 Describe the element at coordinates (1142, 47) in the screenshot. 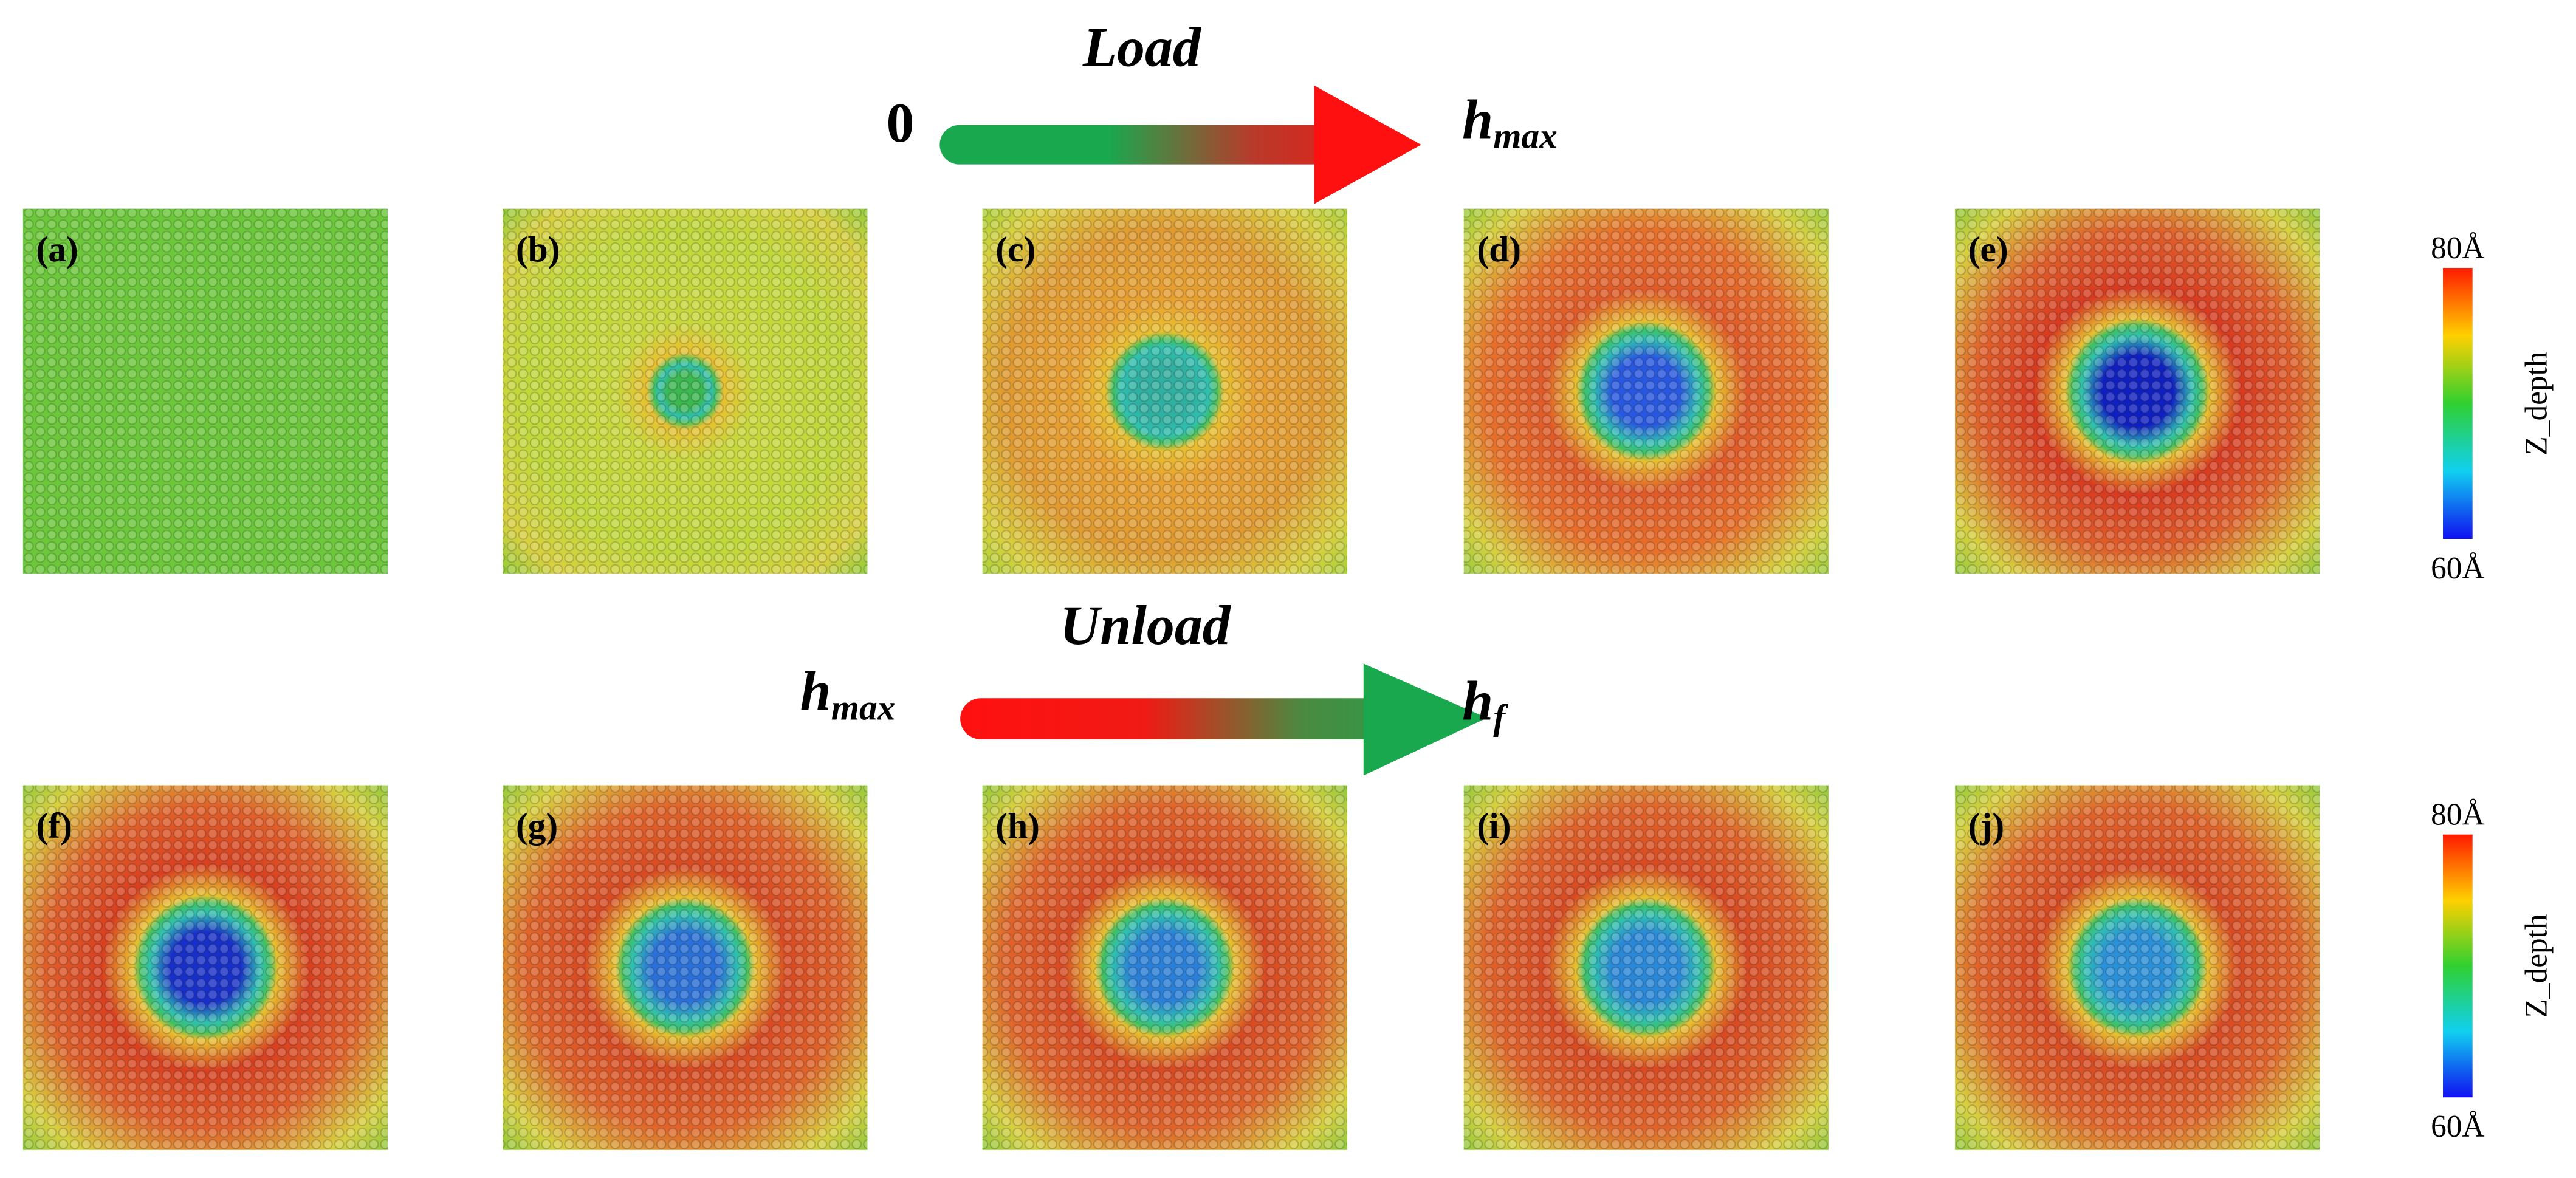

I see `load-title: Load` at that location.